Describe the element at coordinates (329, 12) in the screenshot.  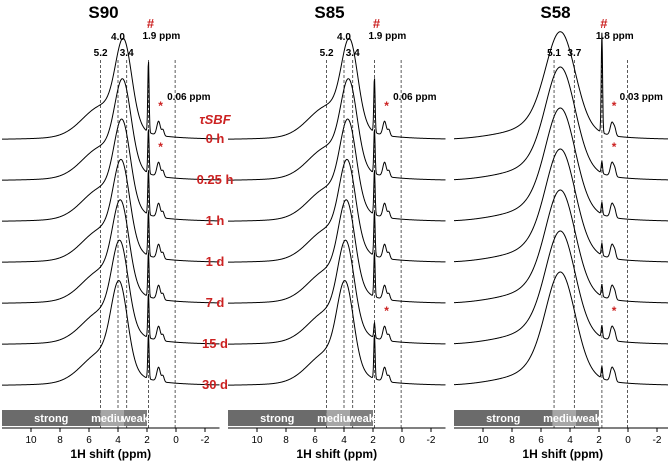
I see `panel-title: S85` at that location.